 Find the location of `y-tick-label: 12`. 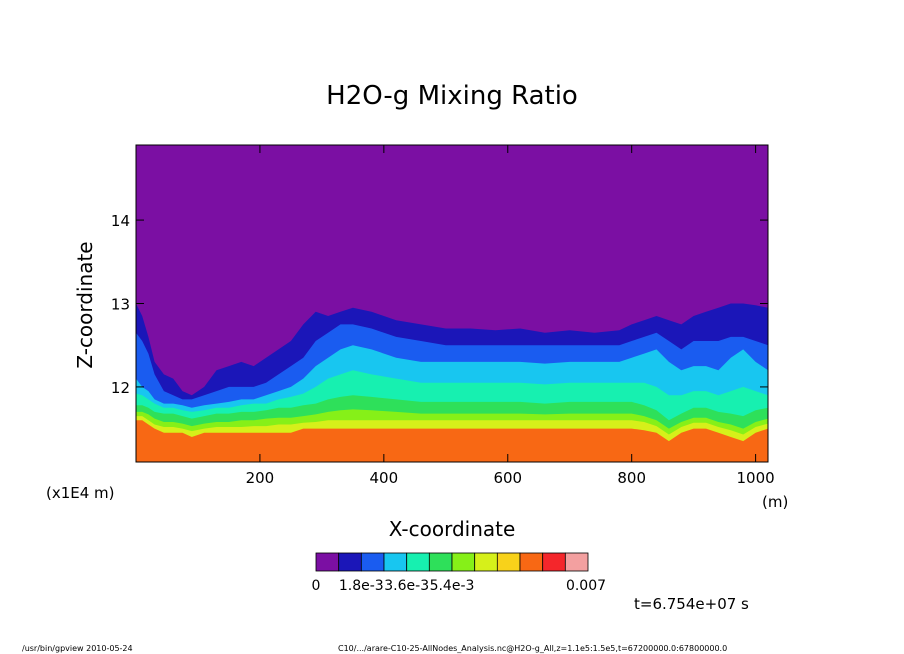

y-tick-label: 12 is located at coordinates (120, 388).